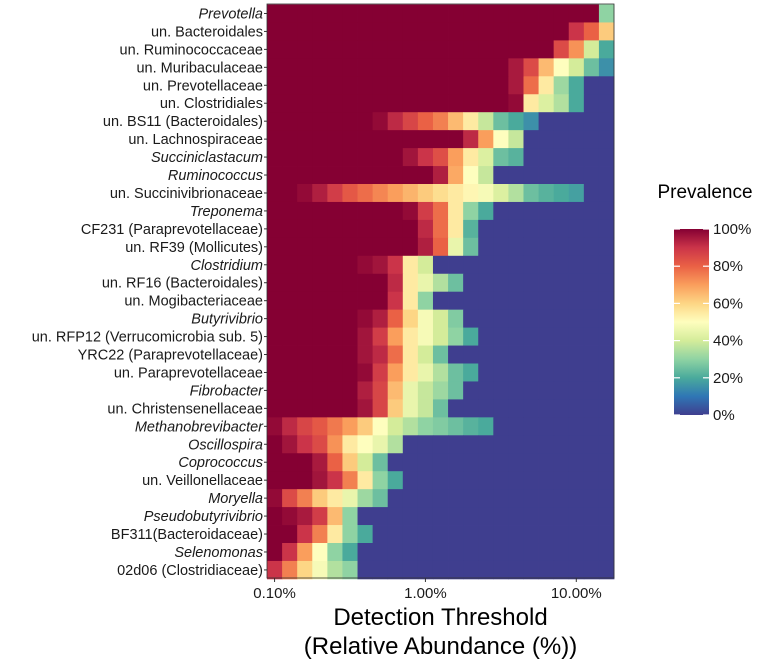 The image size is (765, 665). What do you see at coordinates (728, 378) in the screenshot?
I see `legend-tick-label: 20%` at bounding box center [728, 378].